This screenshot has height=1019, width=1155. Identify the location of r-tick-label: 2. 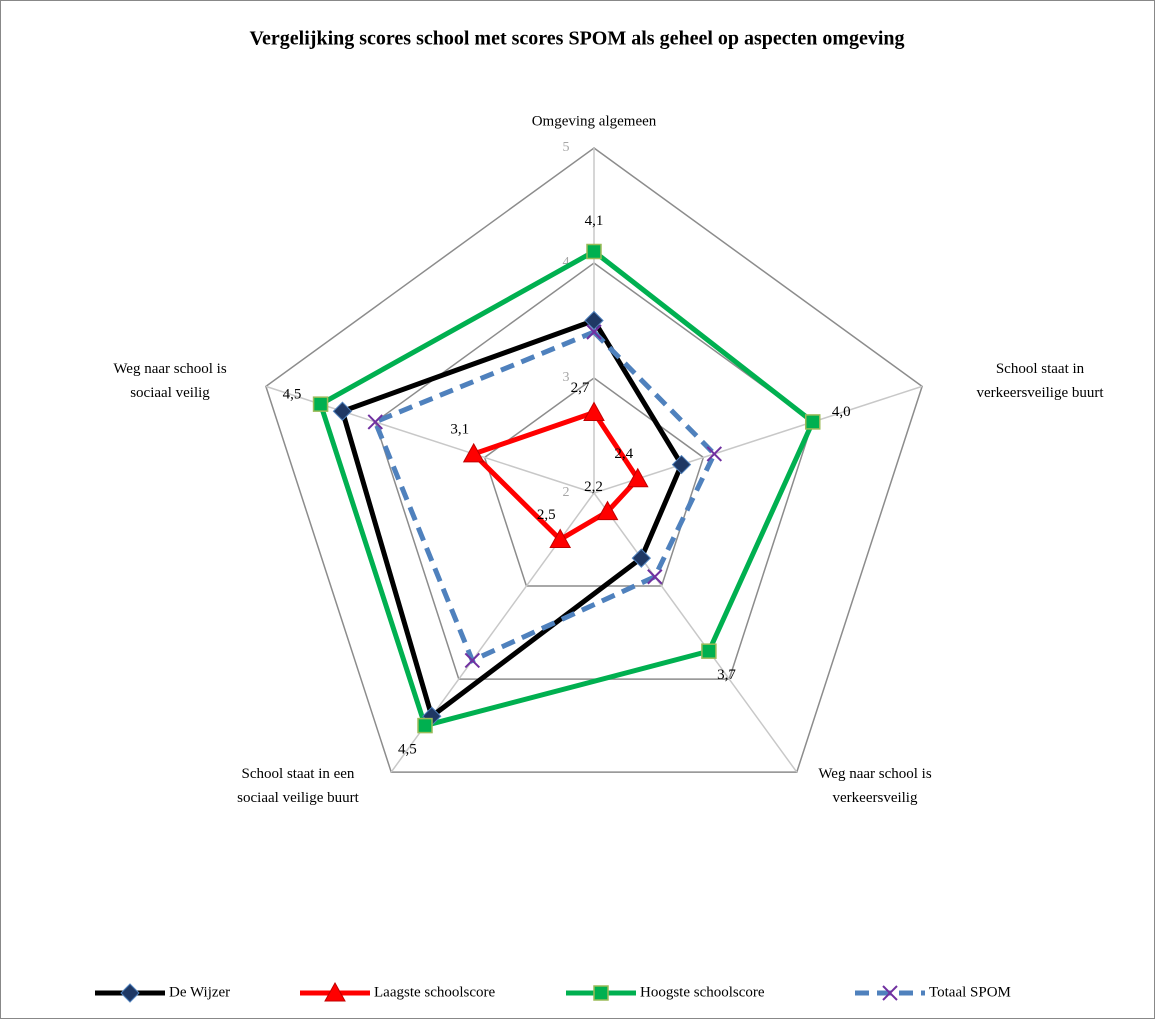
(566, 492).